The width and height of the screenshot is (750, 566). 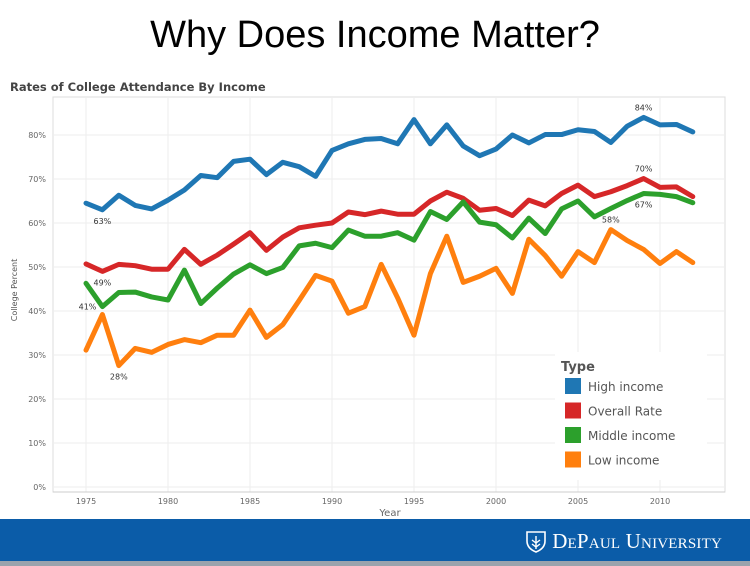 What do you see at coordinates (644, 169) in the screenshot?
I see `data-label: 70%` at bounding box center [644, 169].